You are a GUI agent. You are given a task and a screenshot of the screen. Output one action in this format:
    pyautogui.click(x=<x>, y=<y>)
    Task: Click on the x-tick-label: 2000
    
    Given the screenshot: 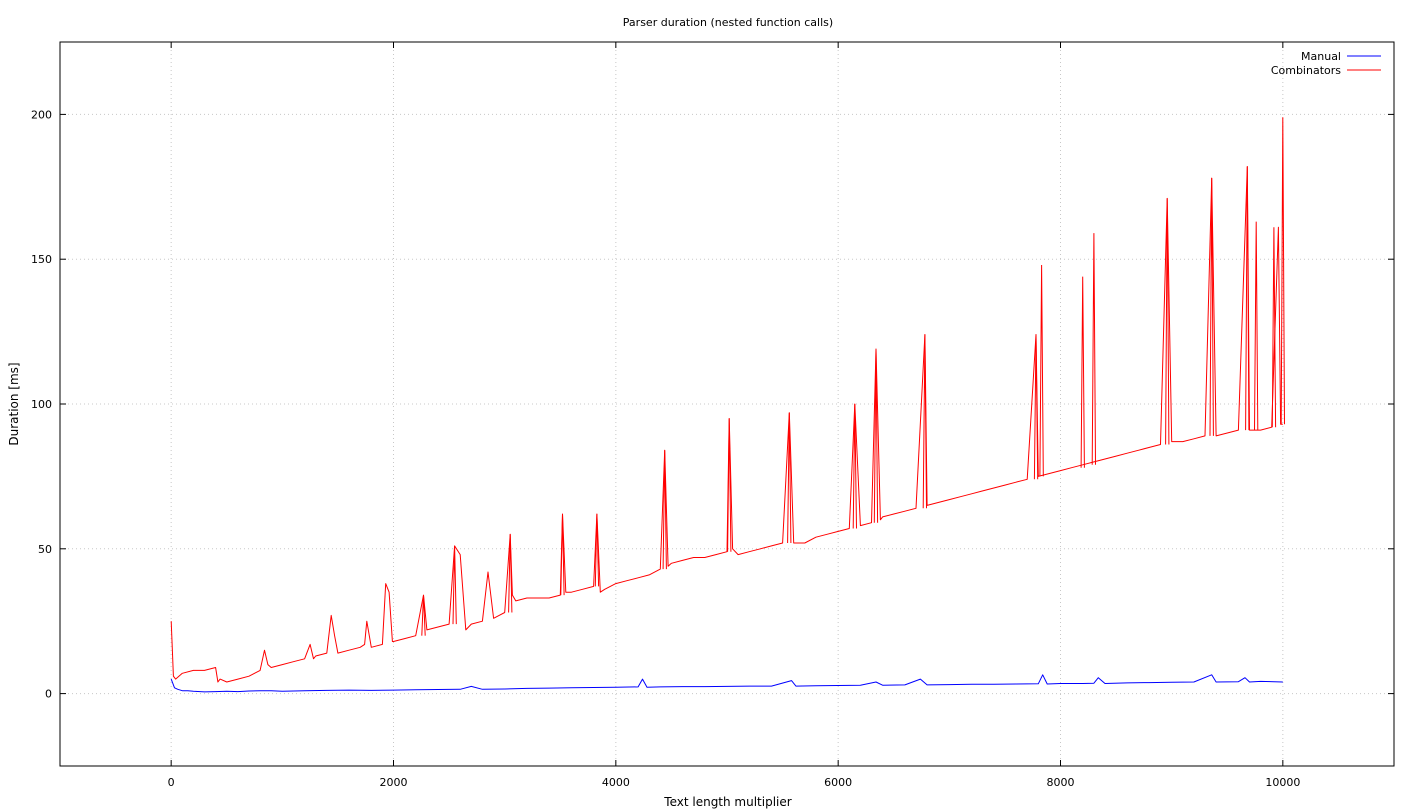 What is the action you would take?
    pyautogui.click(x=394, y=782)
    